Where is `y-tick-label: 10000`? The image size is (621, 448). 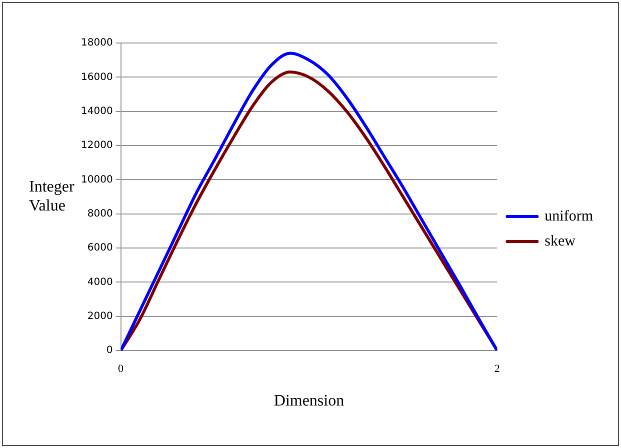
y-tick-label: 10000 is located at coordinates (97, 180).